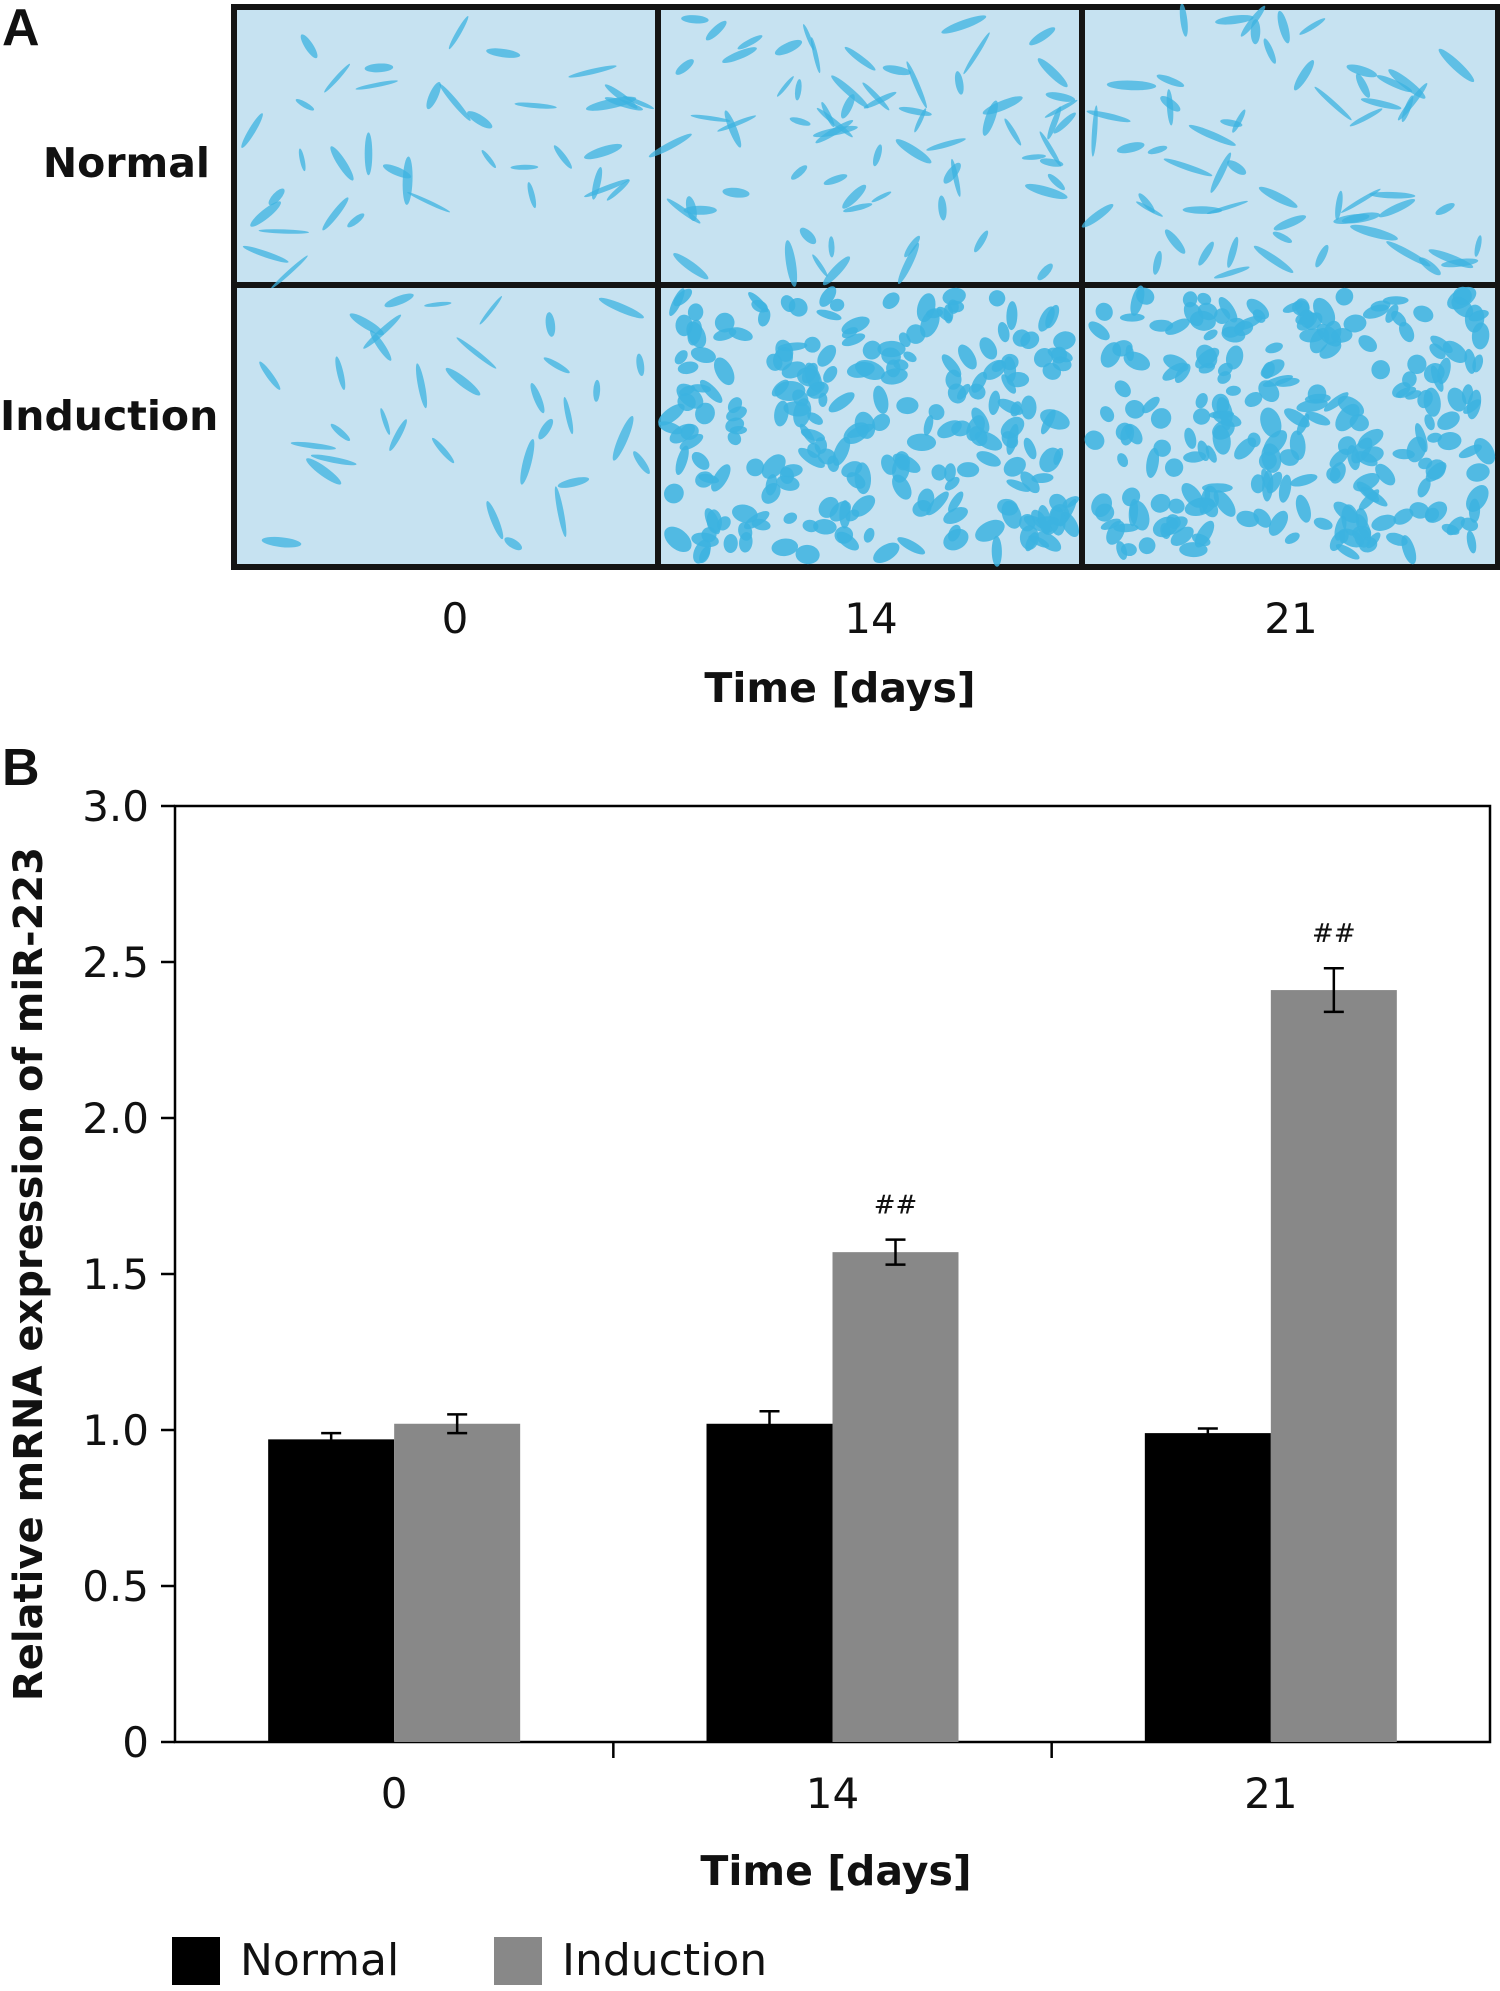  I want to click on y-tick-label: 1.0, so click(115, 1430).